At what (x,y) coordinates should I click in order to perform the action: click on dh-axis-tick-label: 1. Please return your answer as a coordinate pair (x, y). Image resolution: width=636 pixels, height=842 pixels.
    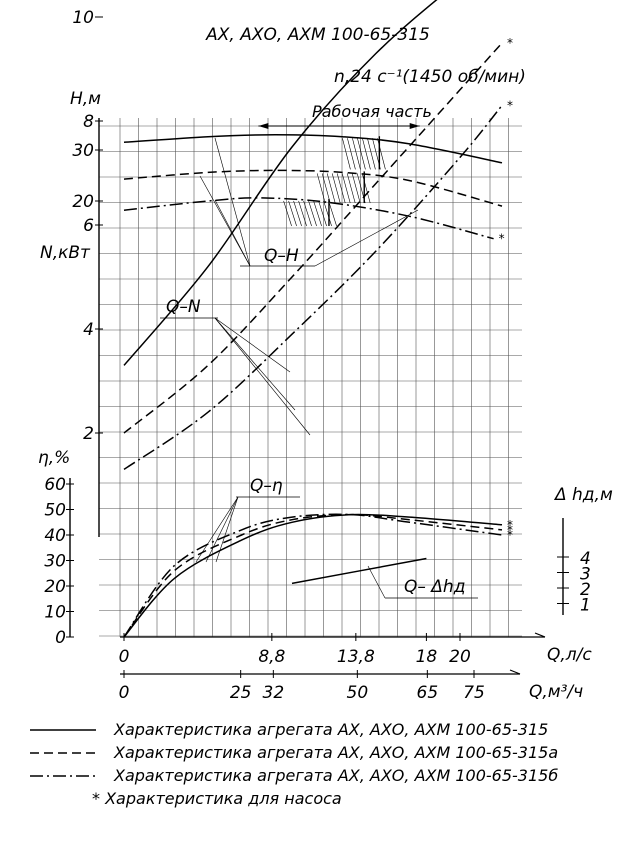
    Looking at the image, I should click on (585, 606).